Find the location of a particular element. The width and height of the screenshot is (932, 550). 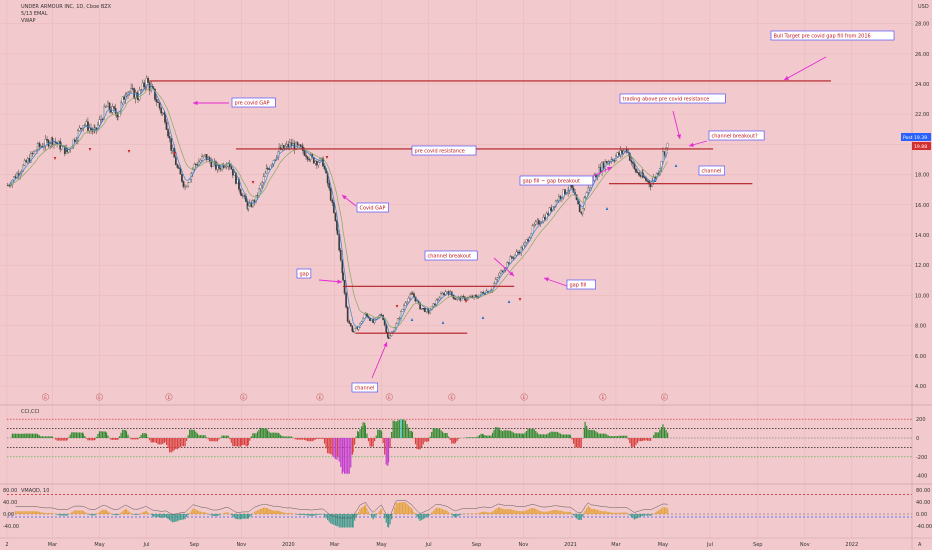

pre-covid-gap-note: pre covid GAP is located at coordinates (253, 102).